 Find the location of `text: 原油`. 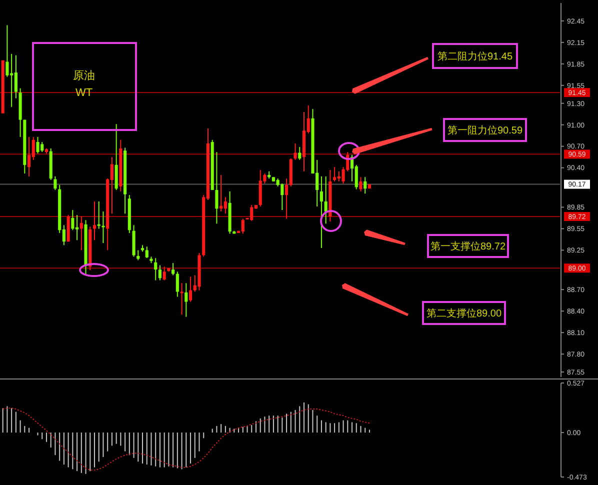

text: 原油 is located at coordinates (84, 75).